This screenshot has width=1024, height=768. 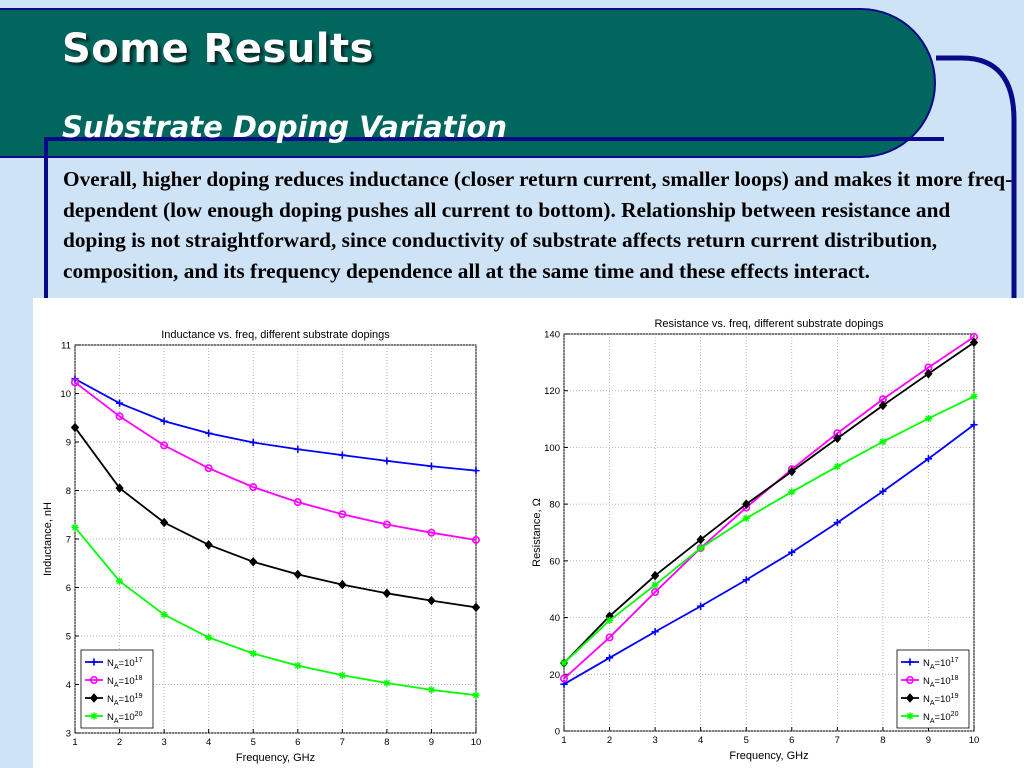 I want to click on y-tick-label: 10, so click(x=65, y=394).